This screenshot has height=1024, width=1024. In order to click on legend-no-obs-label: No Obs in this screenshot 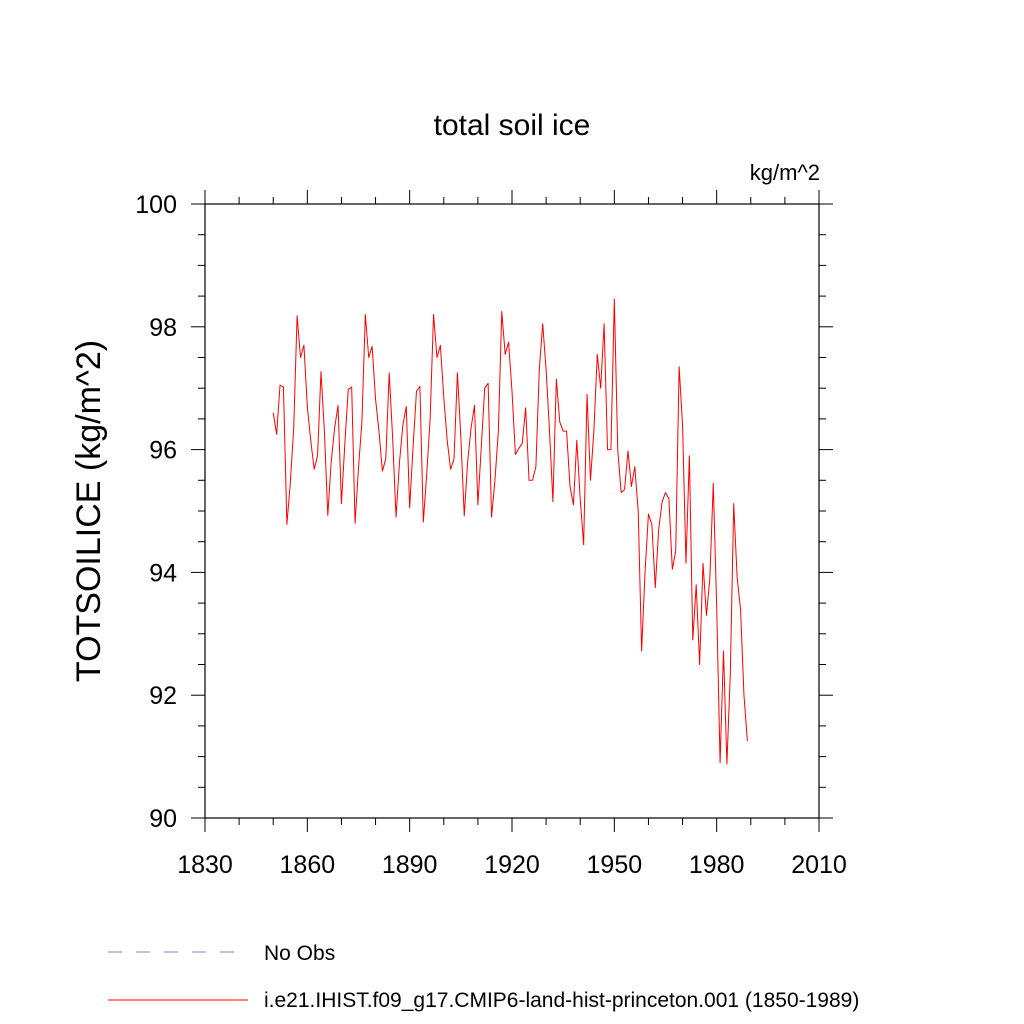, I will do `click(299, 953)`.